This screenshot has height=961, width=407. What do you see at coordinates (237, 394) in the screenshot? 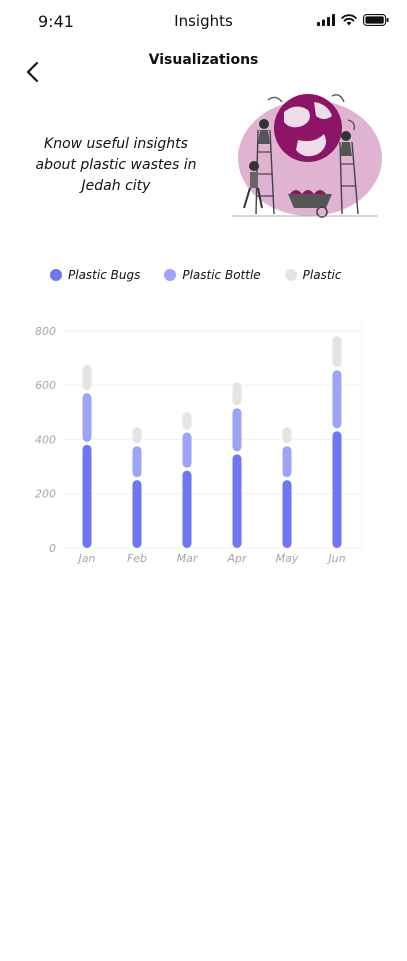
I see `bar-plastic-apr` at bounding box center [237, 394].